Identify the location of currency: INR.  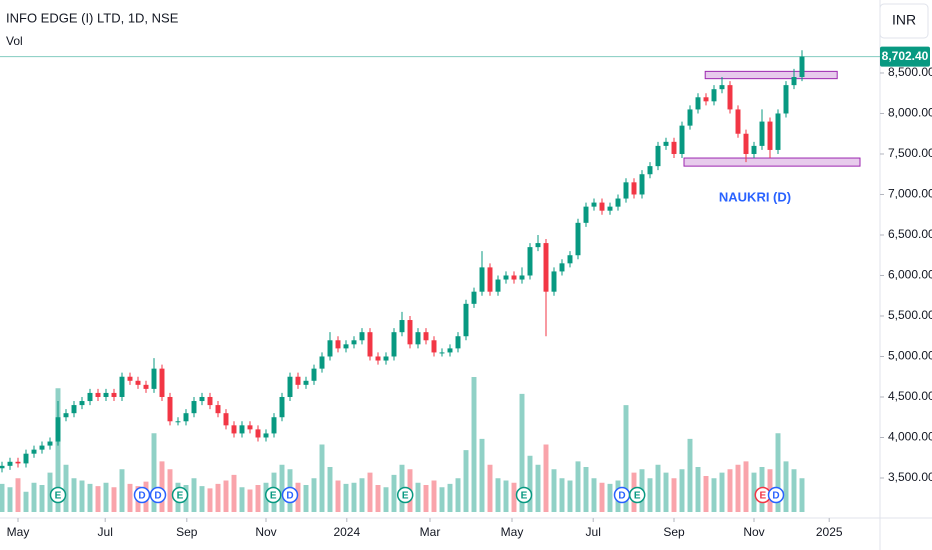
(904, 20).